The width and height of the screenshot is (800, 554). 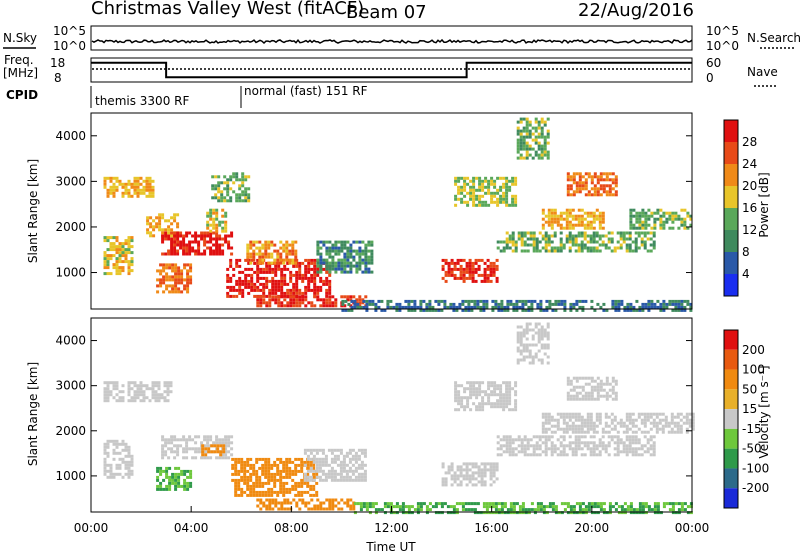 I want to click on noise-right-tick-top: 10^5, so click(x=722, y=31).